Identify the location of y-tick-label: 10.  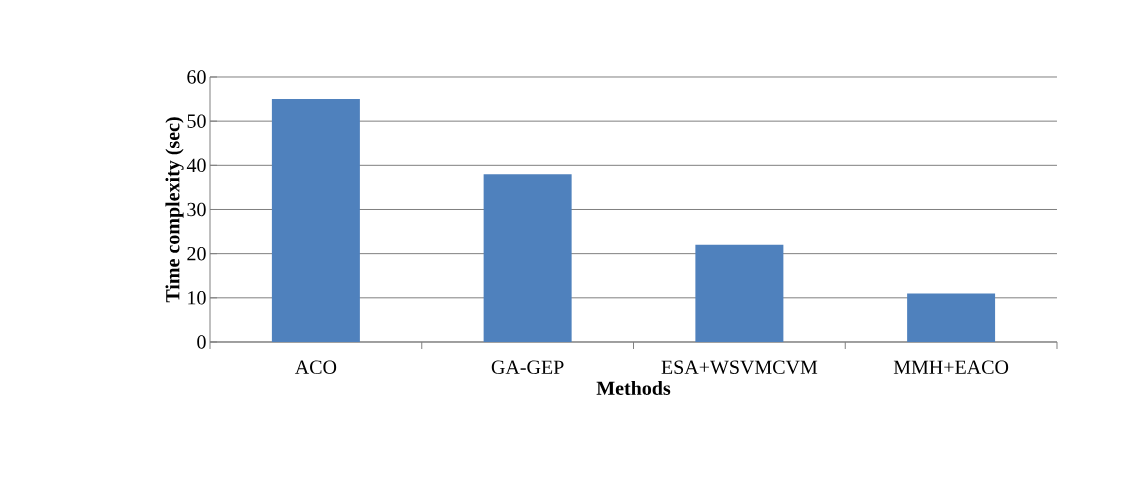
(197, 298).